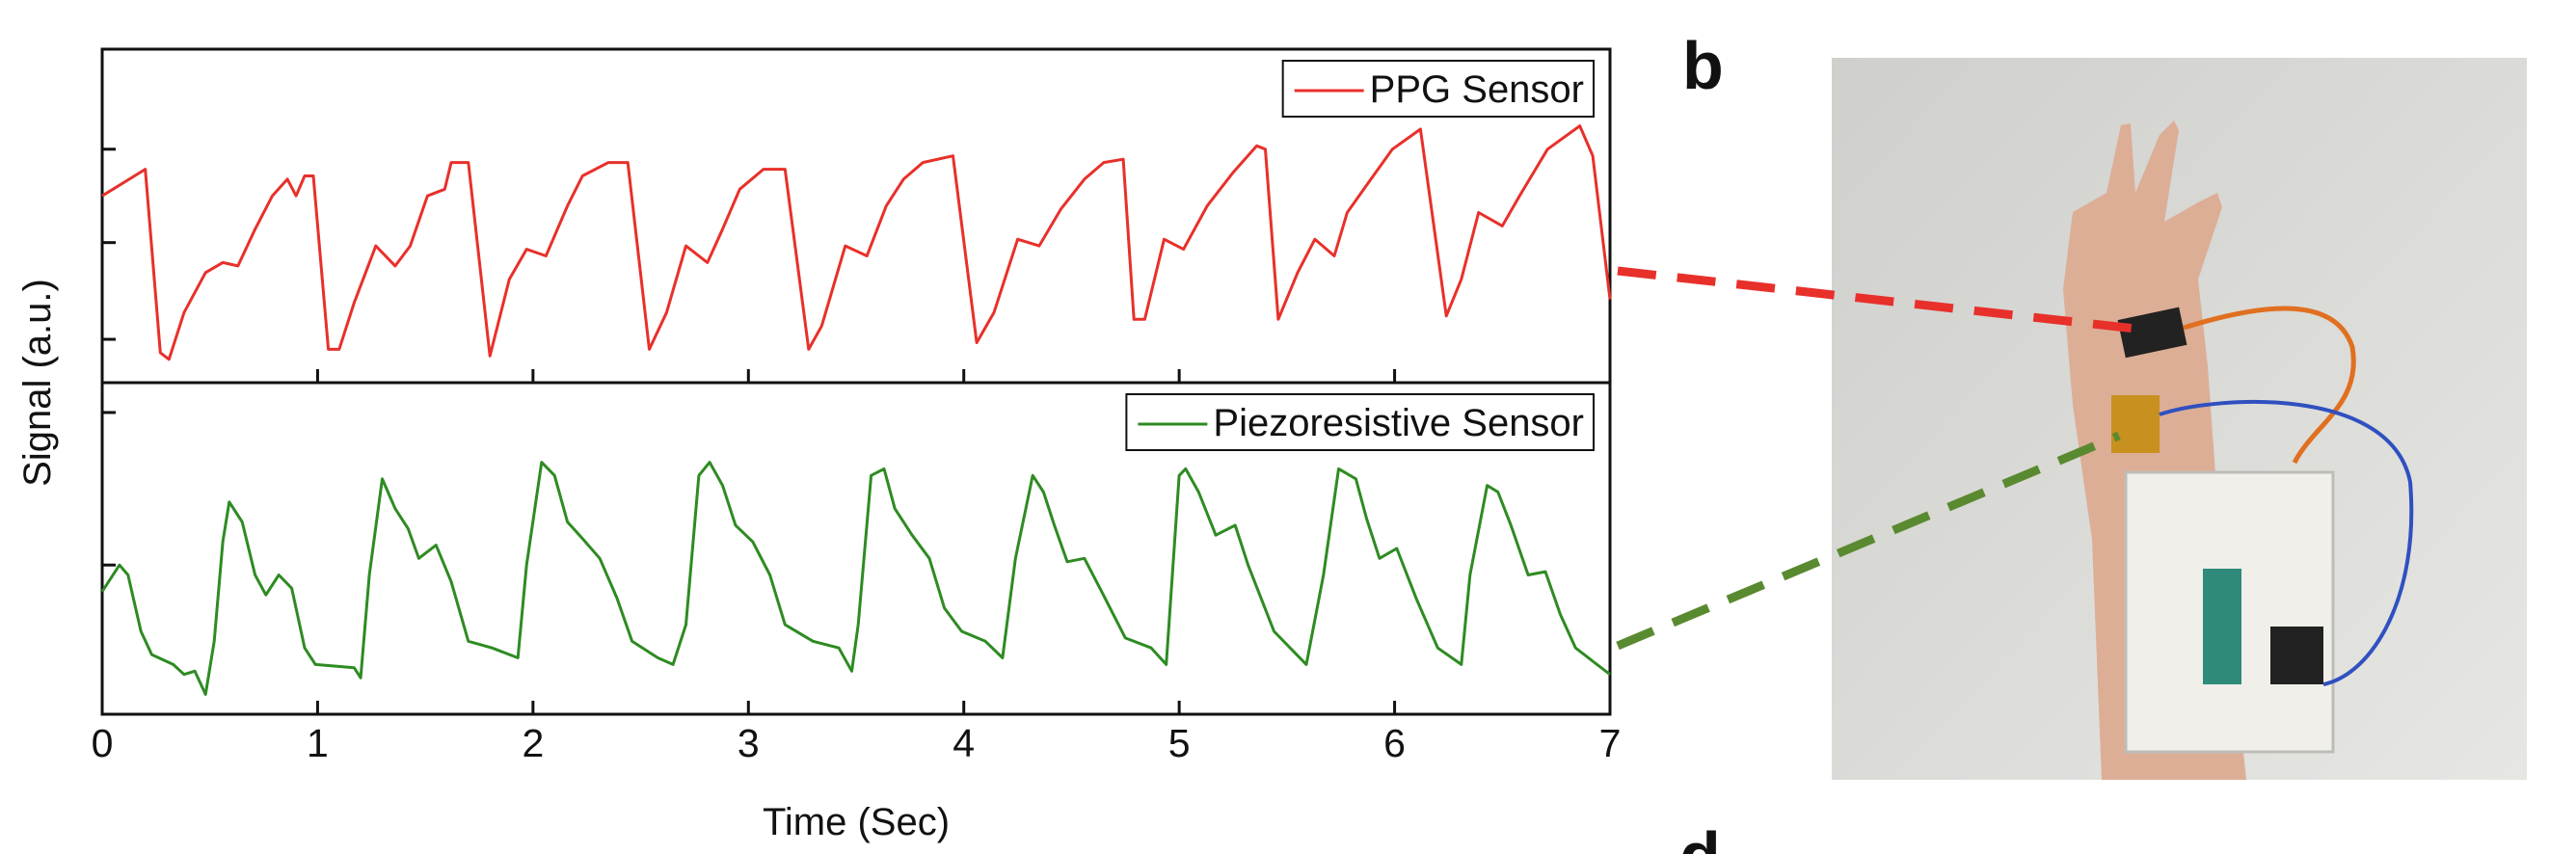 The height and width of the screenshot is (854, 2576). I want to click on x-tick-label: 0, so click(103, 743).